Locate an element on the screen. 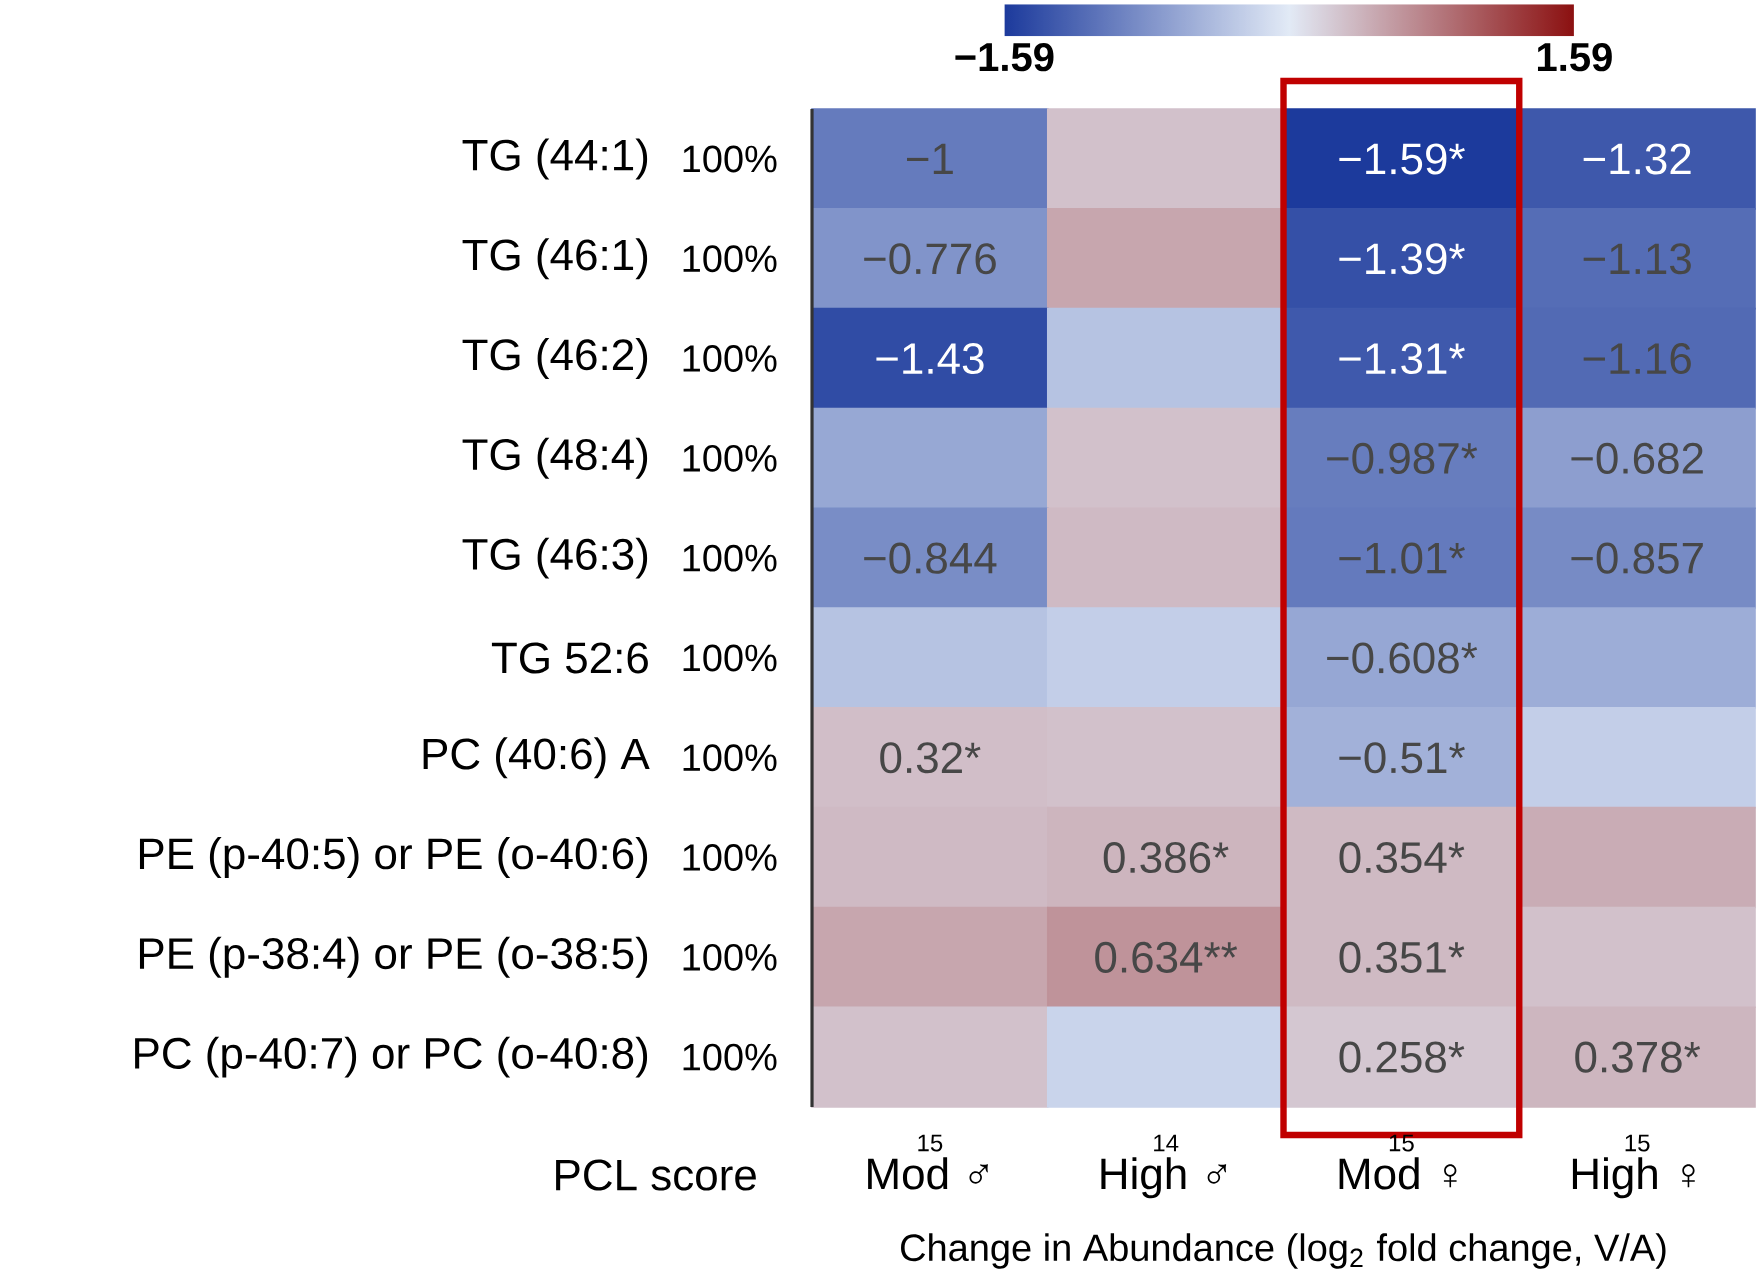 This screenshot has width=1762, height=1278. data-label: −1.32 is located at coordinates (1637, 159).